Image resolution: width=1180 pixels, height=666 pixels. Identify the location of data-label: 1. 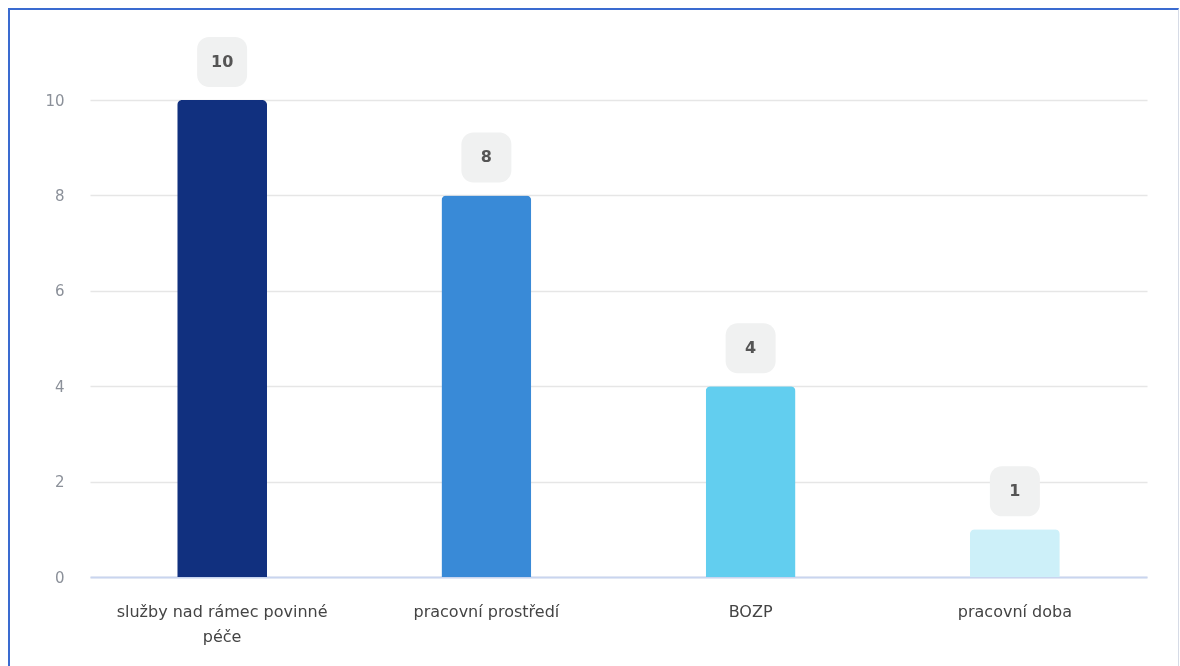
(1015, 491).